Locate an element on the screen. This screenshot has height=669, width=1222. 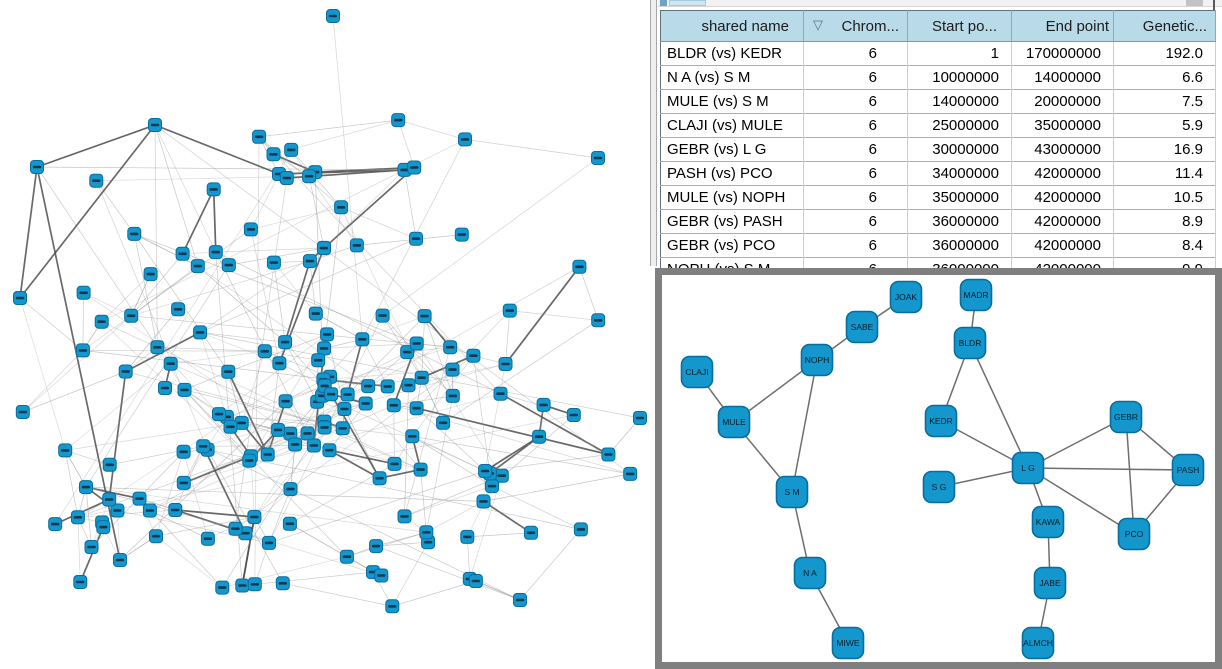
network-node-jabe: JABE is located at coordinates (1050, 583).